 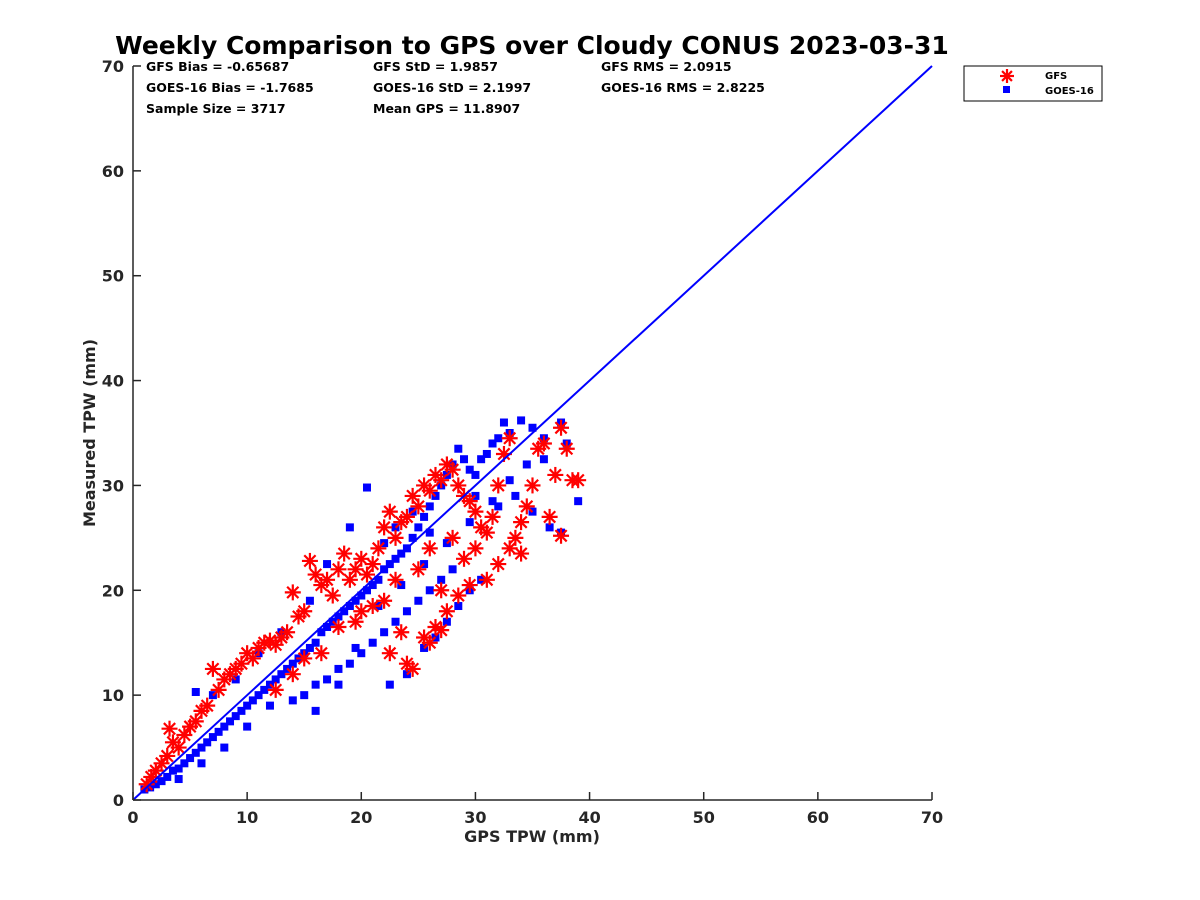 What do you see at coordinates (1033, 83) in the screenshot?
I see `legend-box` at bounding box center [1033, 83].